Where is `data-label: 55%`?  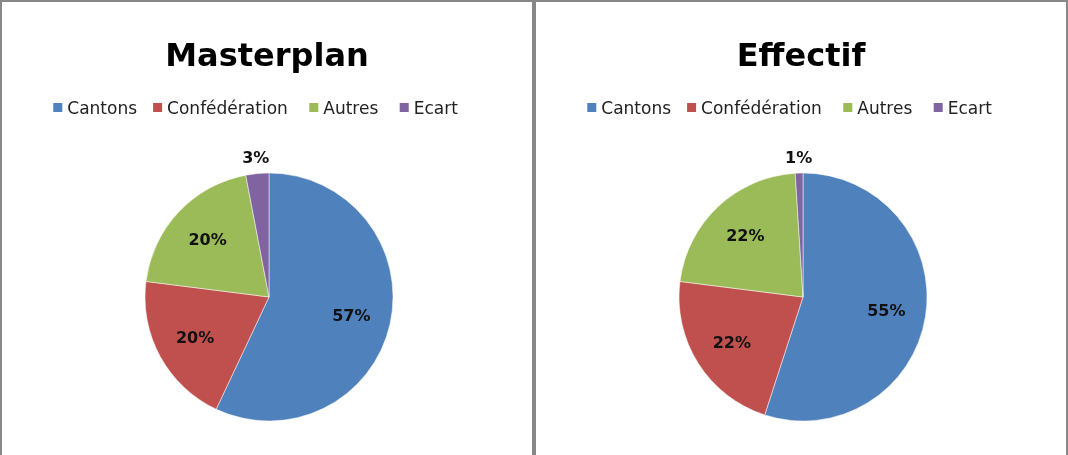 data-label: 55% is located at coordinates (886, 310).